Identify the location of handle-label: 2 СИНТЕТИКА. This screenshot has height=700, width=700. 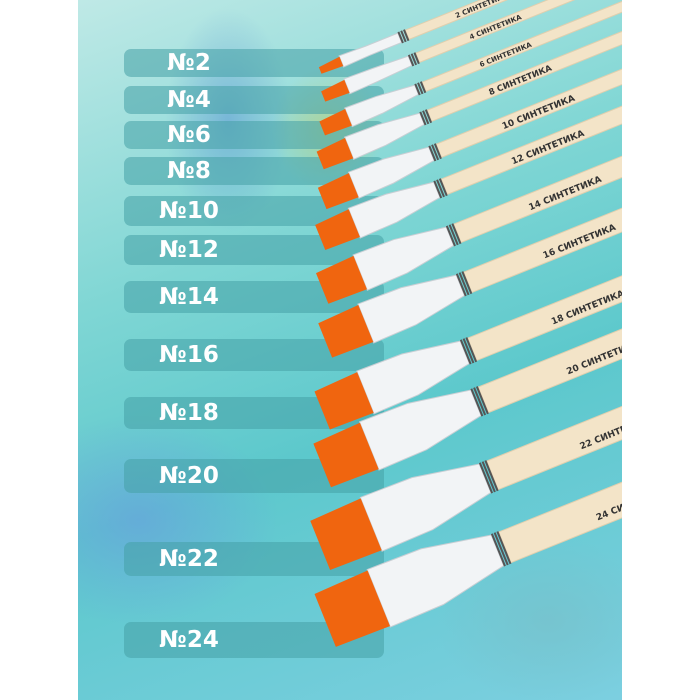
(481, 10).